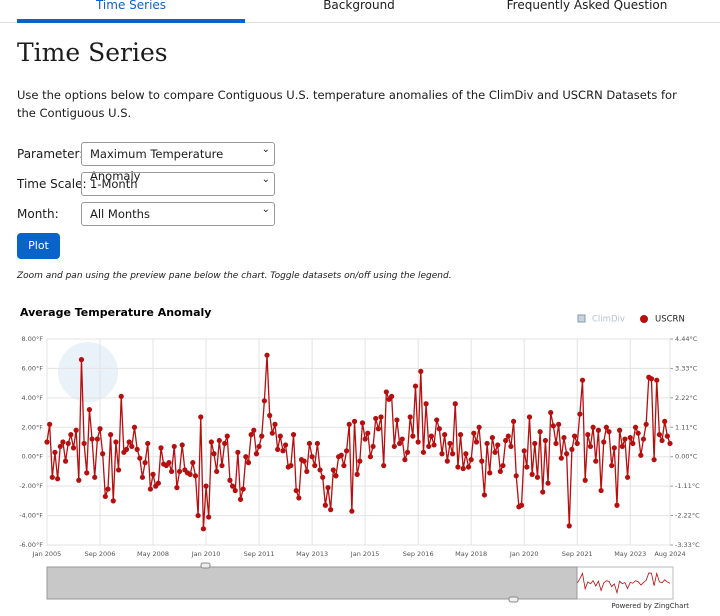 This screenshot has height=616, width=720. Describe the element at coordinates (31, 516) in the screenshot. I see `y-tick-label: -4.00°F` at that location.